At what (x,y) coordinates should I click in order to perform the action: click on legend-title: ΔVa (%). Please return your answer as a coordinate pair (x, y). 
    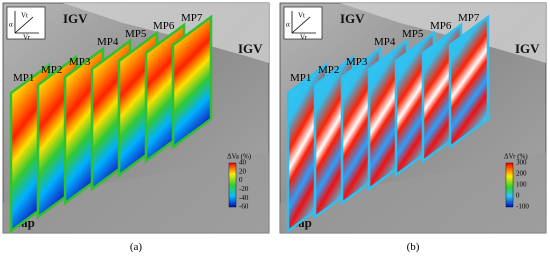
    Looking at the image, I should click on (239, 157).